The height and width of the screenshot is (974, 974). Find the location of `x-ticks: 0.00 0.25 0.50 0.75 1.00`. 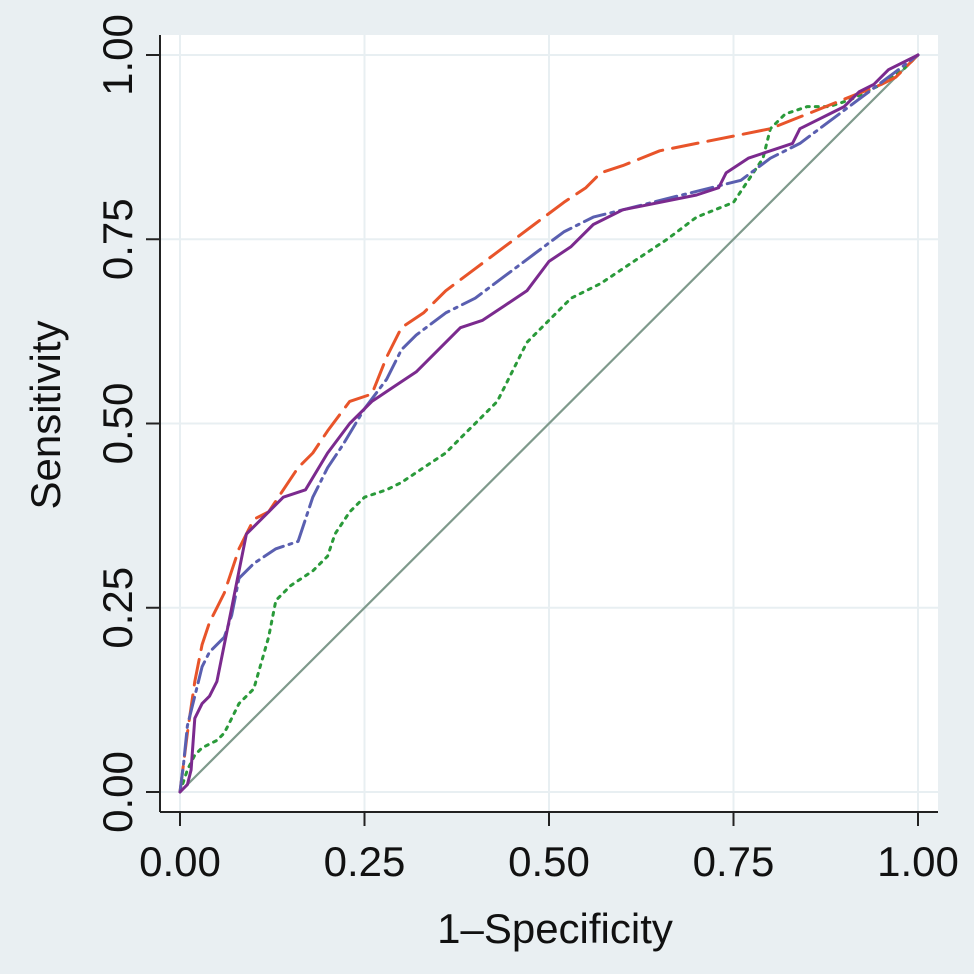

x-ticks: 0.00 0.25 0.50 0.75 1.00 is located at coordinates (549, 848).